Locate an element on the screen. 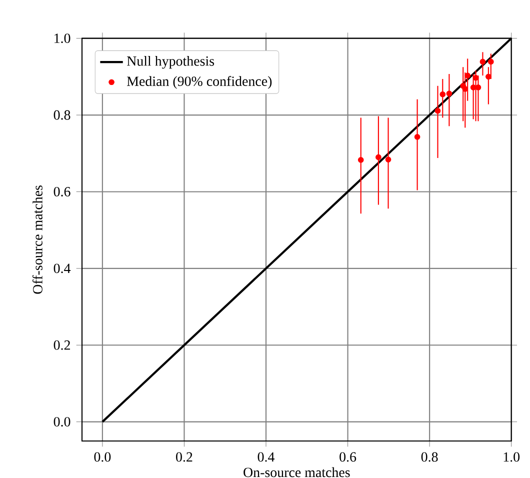 This screenshot has height=478, width=530. x-tick-label: 0.6 is located at coordinates (348, 457).